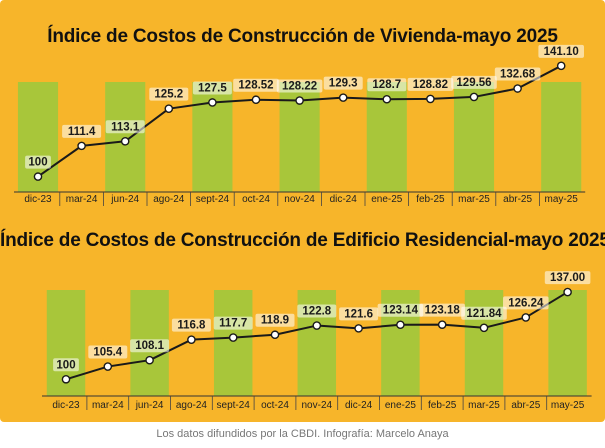 The height and width of the screenshot is (448, 605). What do you see at coordinates (358, 314) in the screenshot?
I see `data-label: 121.6` at bounding box center [358, 314].